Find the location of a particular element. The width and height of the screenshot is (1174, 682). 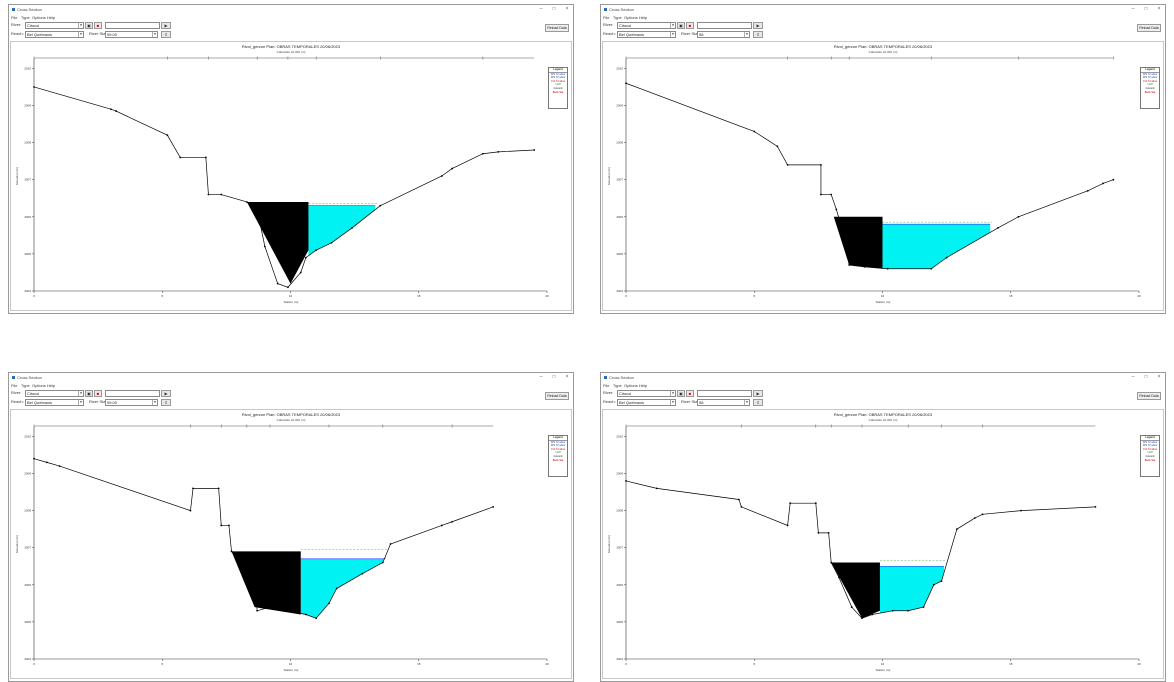

app-icon is located at coordinates (605, 377).